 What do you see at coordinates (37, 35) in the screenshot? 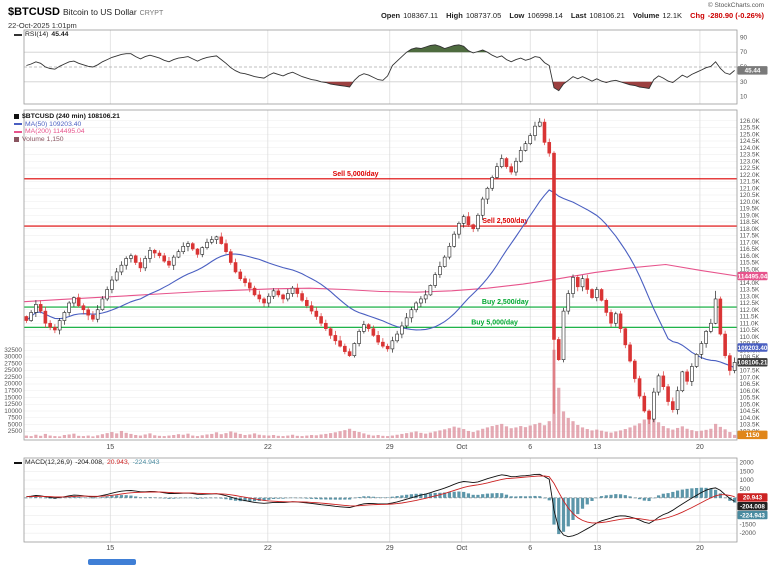
I see `rsi-legend-name: RSI(14)` at bounding box center [37, 35].